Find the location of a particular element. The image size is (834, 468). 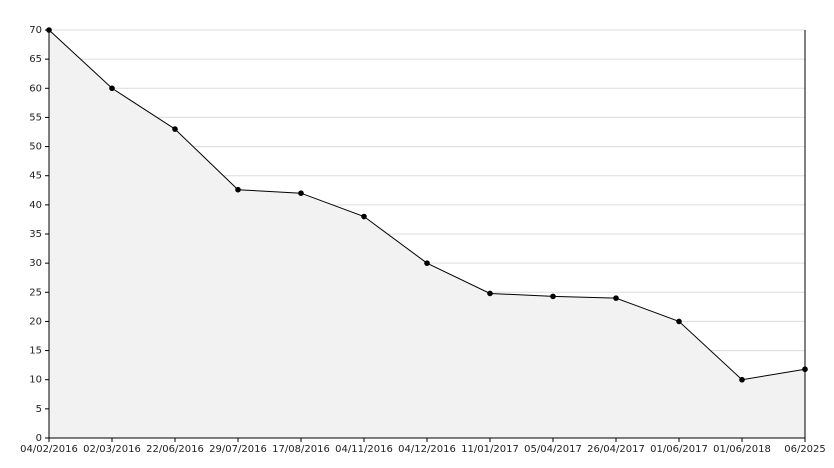

y-tick-label: 30 is located at coordinates (35, 263).